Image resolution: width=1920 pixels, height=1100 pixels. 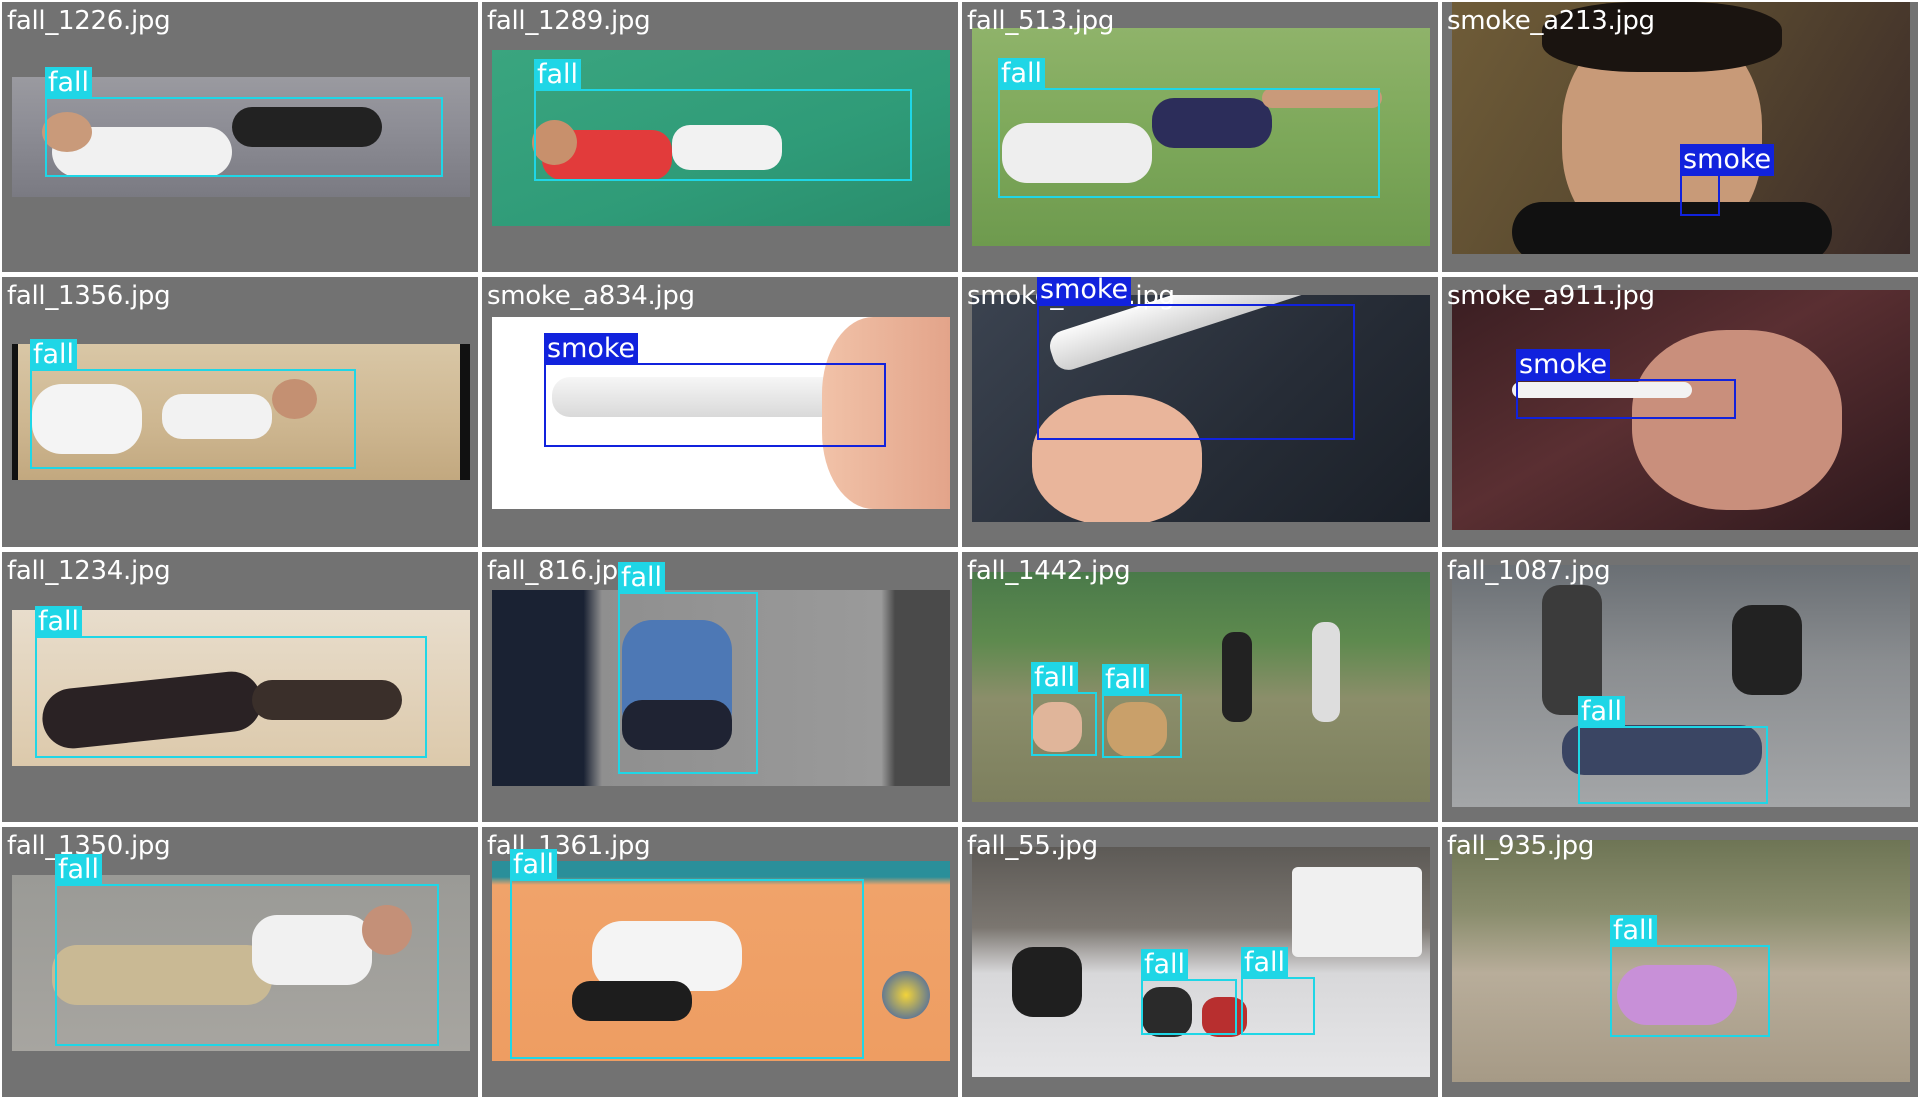 What do you see at coordinates (1551, 296) in the screenshot?
I see `filename-label: smoke_a911.jpg` at bounding box center [1551, 296].